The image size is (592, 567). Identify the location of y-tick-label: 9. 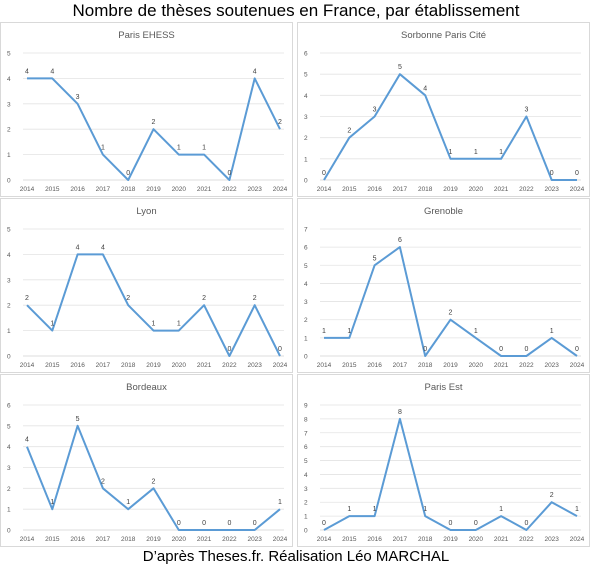
(306, 406).